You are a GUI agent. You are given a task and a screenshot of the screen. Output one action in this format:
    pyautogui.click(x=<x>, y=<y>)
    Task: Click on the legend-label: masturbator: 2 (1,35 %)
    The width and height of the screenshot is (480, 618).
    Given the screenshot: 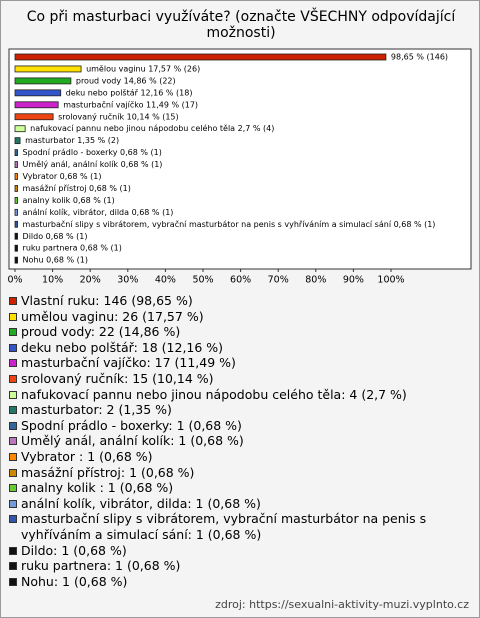 What is the action you would take?
    pyautogui.click(x=96, y=410)
    